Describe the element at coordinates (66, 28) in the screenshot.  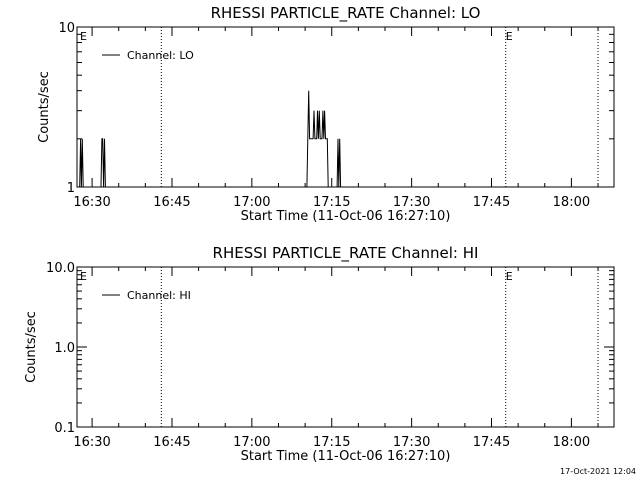
I see `y-tick-label: 10` at that location.